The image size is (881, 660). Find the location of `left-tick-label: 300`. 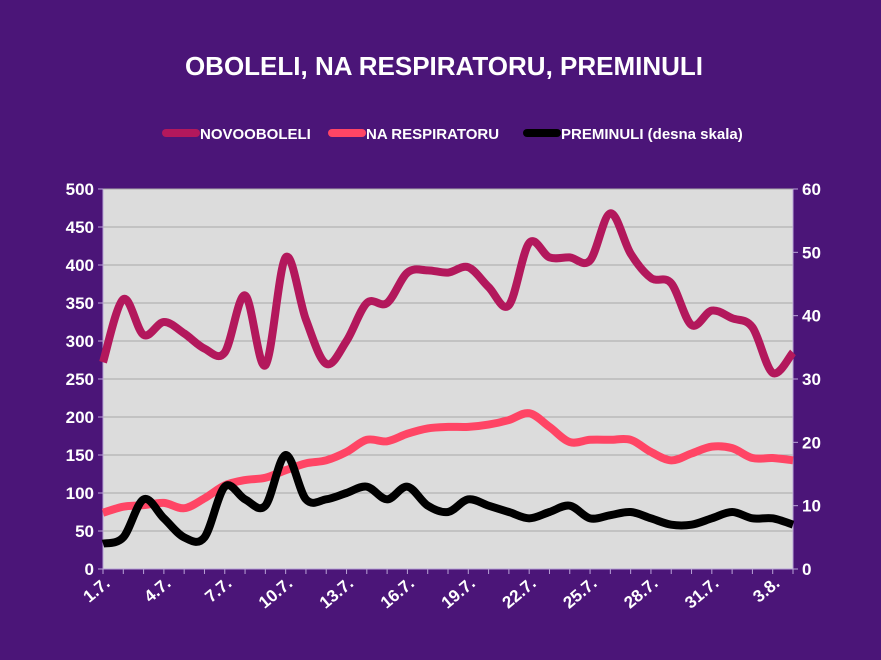

left-tick-label: 300 is located at coordinates (80, 341).